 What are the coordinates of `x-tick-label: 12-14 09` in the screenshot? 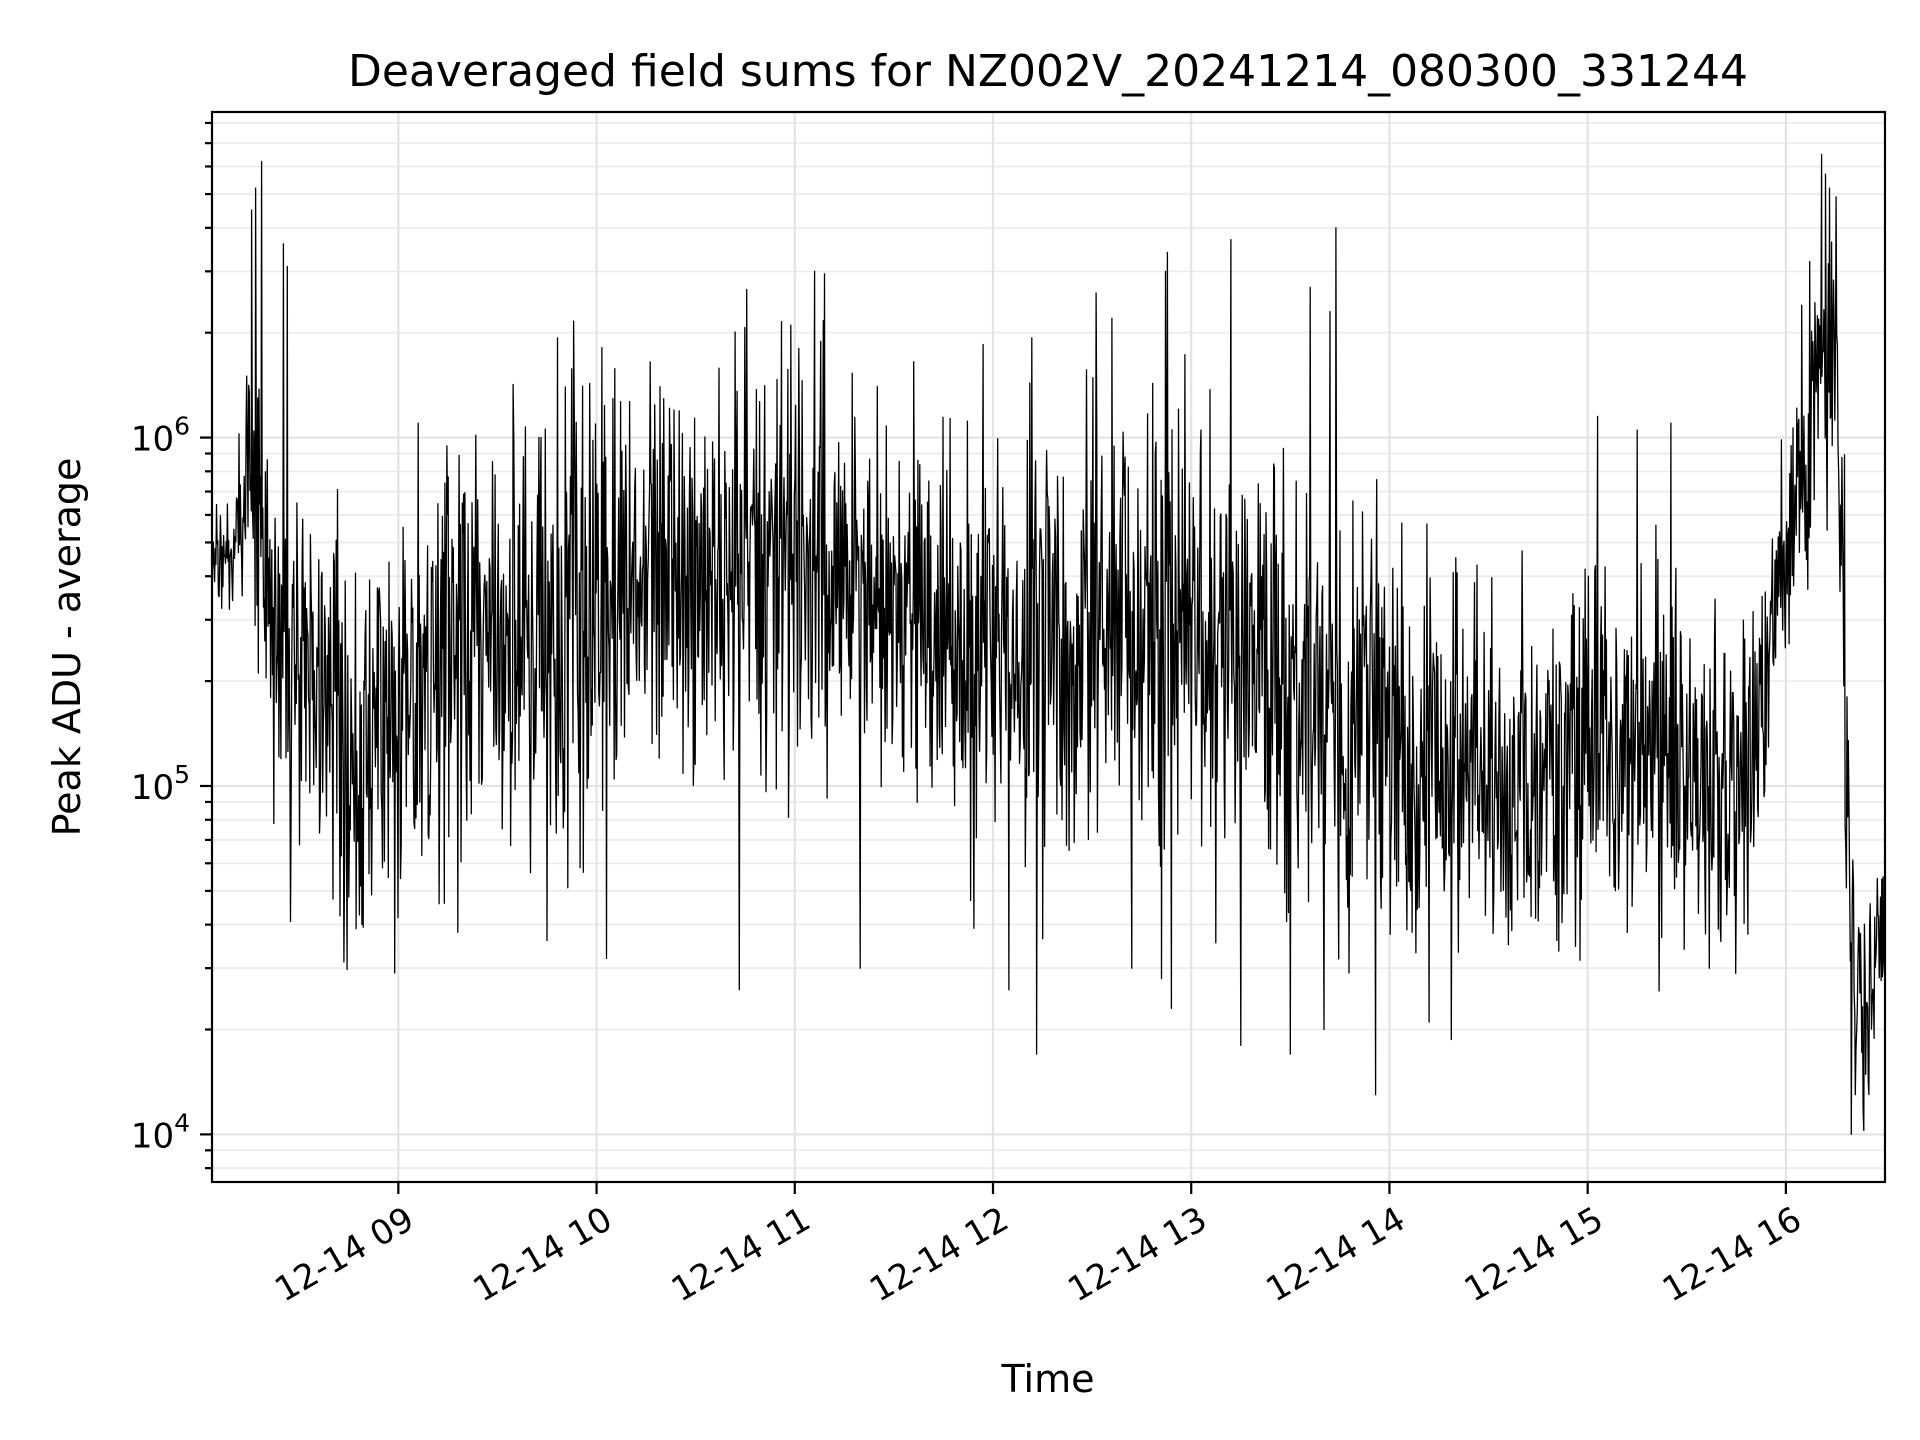 It's located at (344, 1254).